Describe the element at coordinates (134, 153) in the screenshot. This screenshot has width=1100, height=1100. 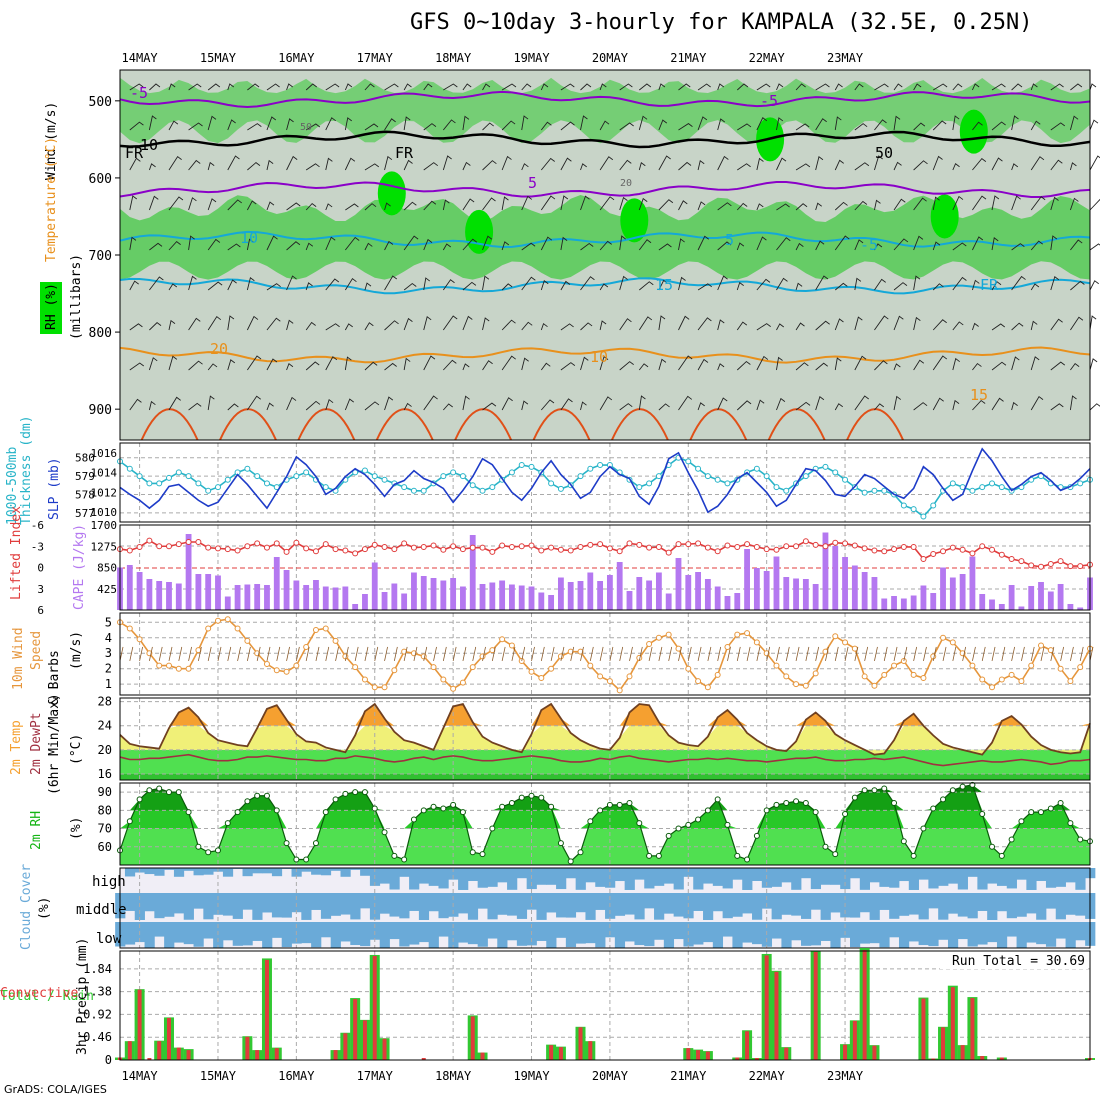
I see `contour-label: FR` at that location.